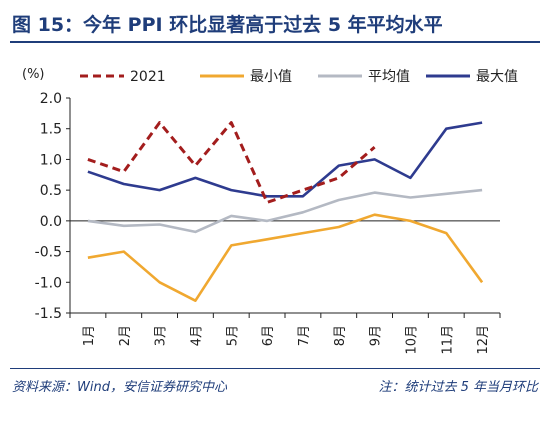 The image size is (550, 421). Describe the element at coordinates (227, 25) in the screenshot. I see `page-title: 图 15：今年 PPI 环比显著高于过去 5 年平均水平` at that location.